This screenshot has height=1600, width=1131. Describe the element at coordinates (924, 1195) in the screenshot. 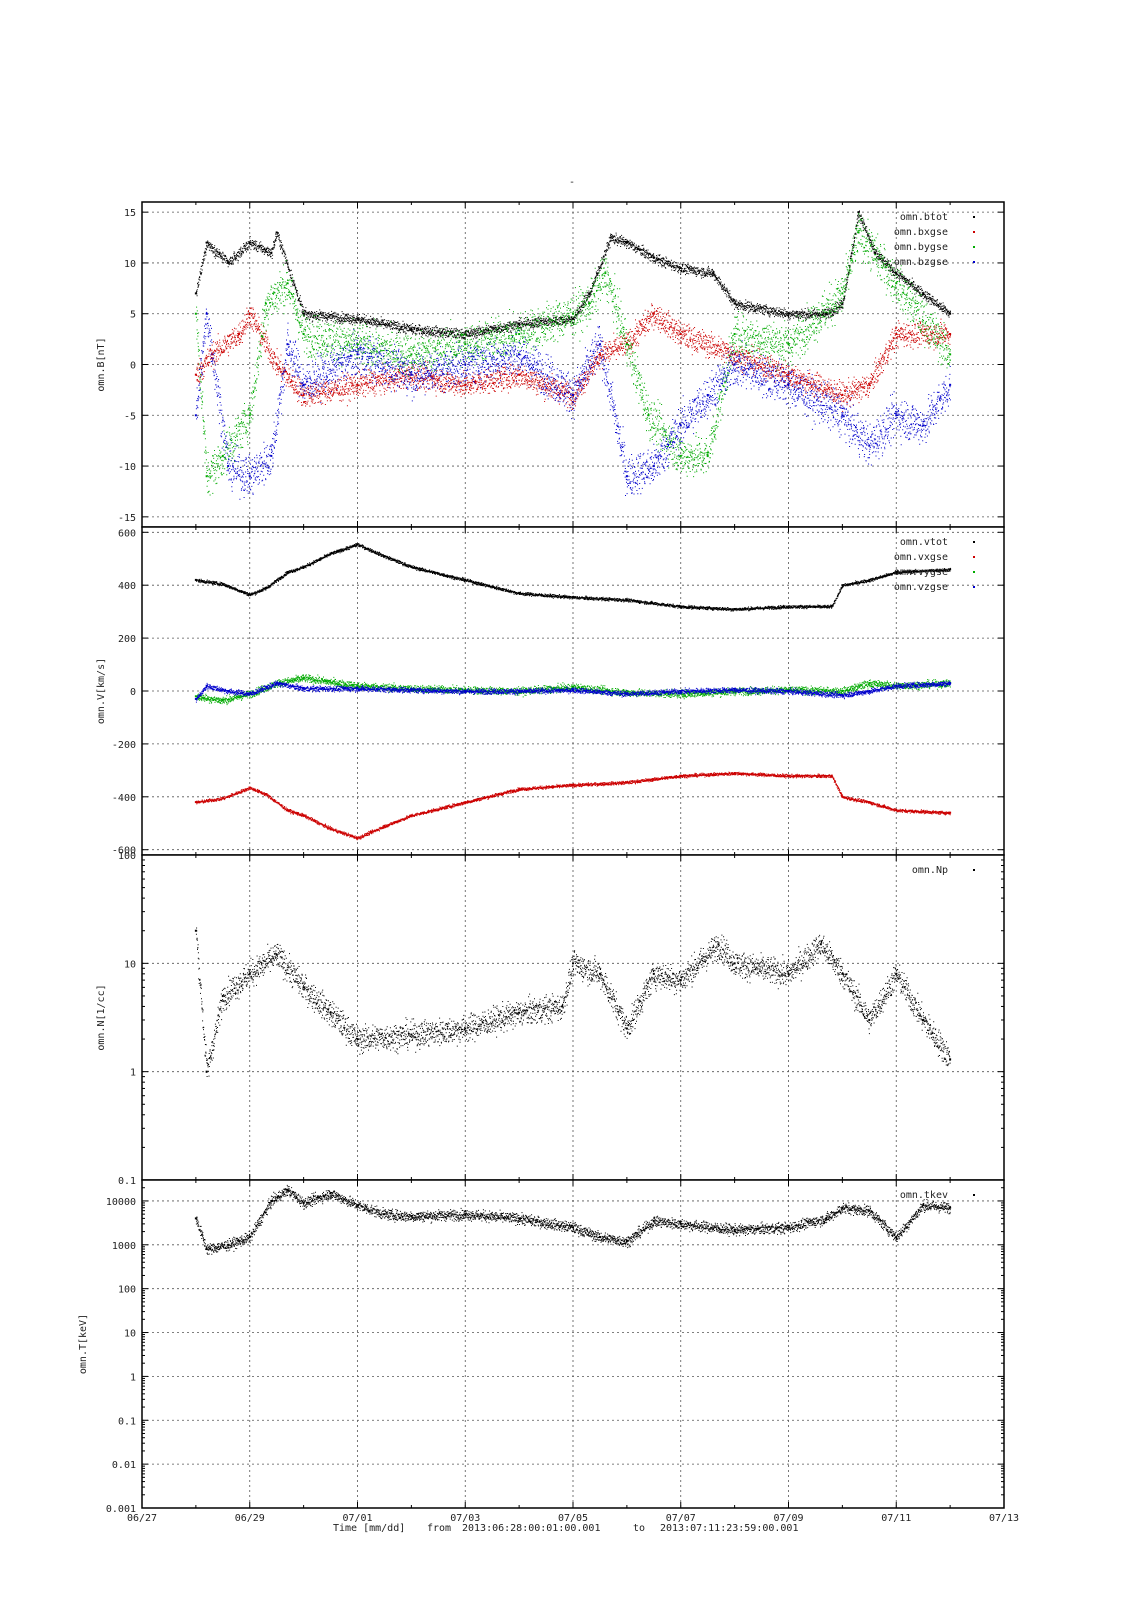

I see `legend-entry: omn.tkev` at that location.